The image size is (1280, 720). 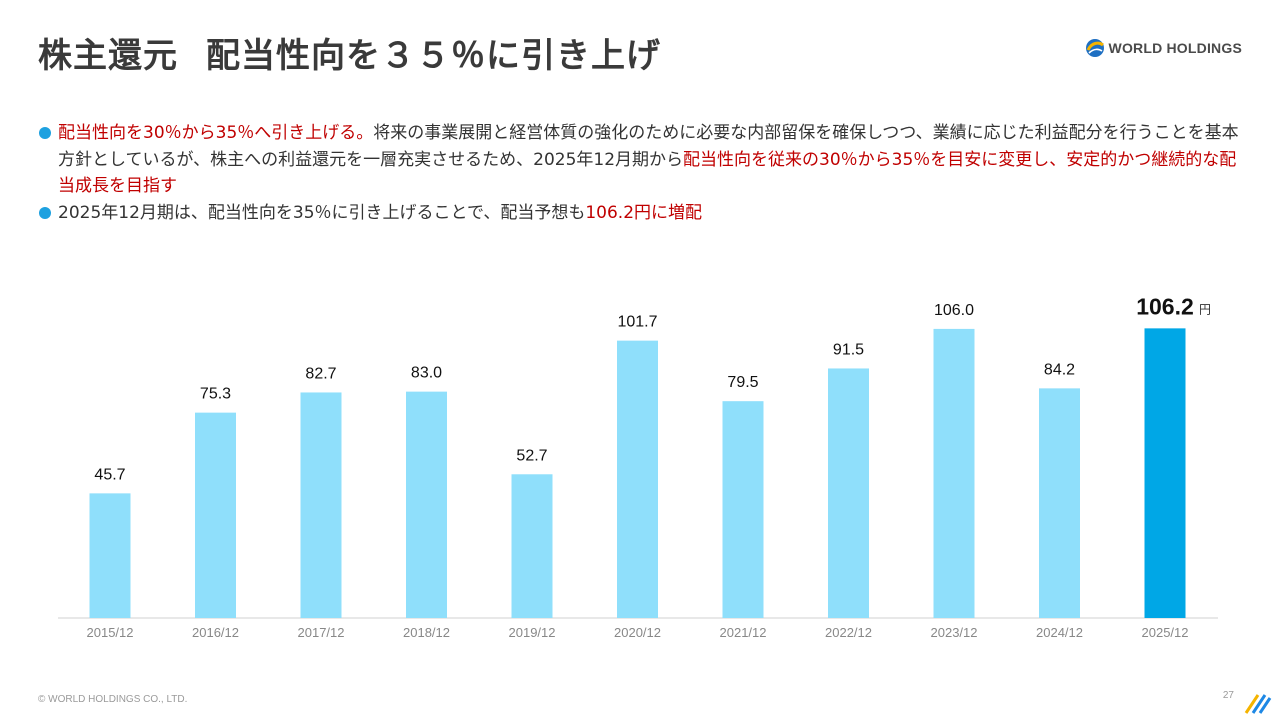 What do you see at coordinates (848, 632) in the screenshot?
I see `x-tick-label: 2022/12` at bounding box center [848, 632].